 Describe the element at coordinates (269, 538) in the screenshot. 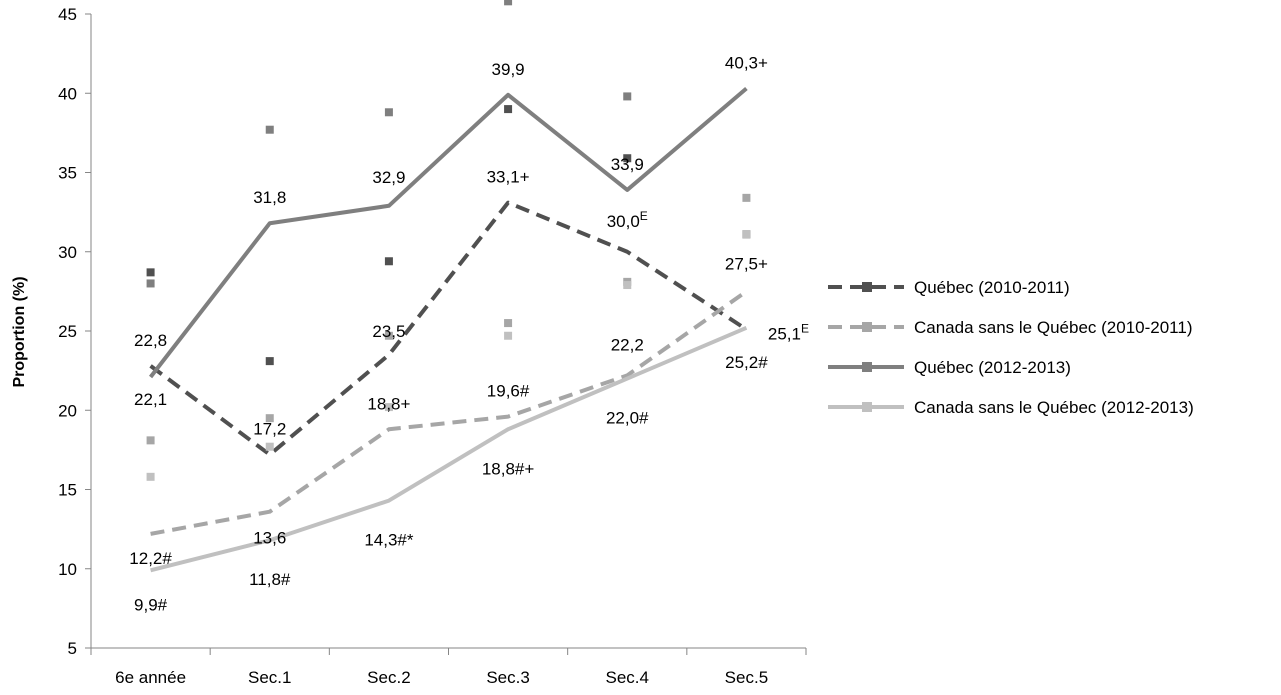

I see `data-label: 13,6` at that location.